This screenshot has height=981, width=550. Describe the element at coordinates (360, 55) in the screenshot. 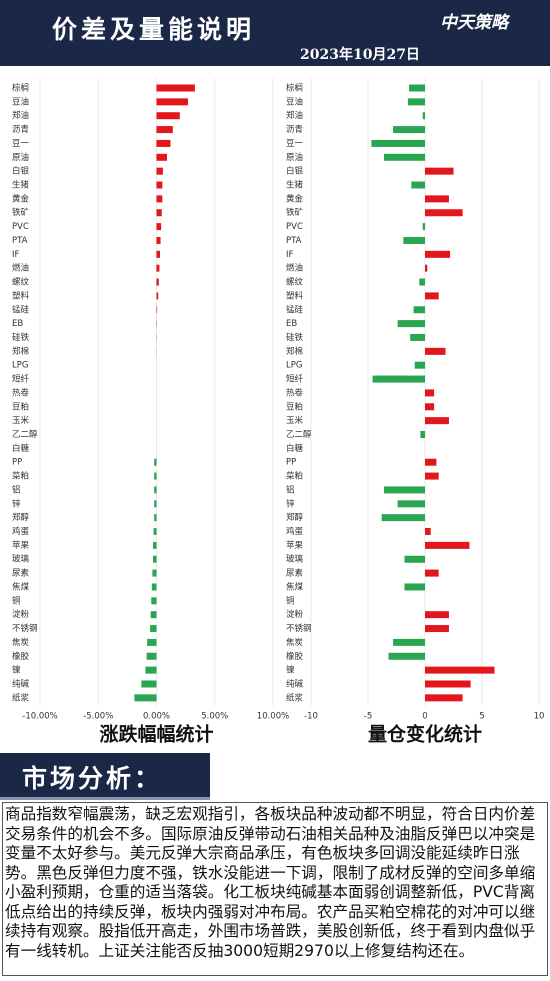

I see `date: 2023年10月27日` at that location.